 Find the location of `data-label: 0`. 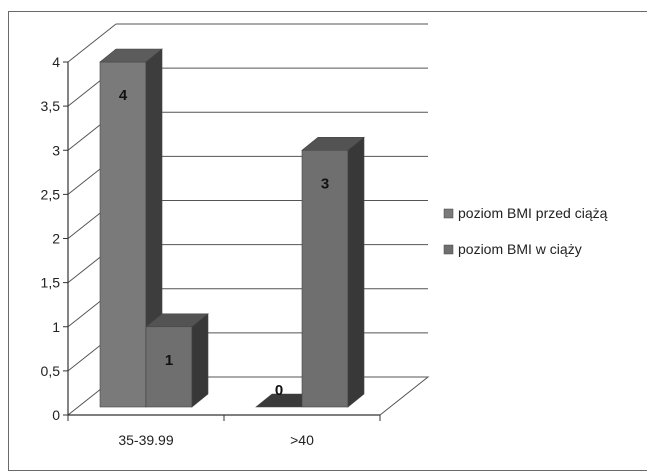

data-label: 0 is located at coordinates (279, 390).